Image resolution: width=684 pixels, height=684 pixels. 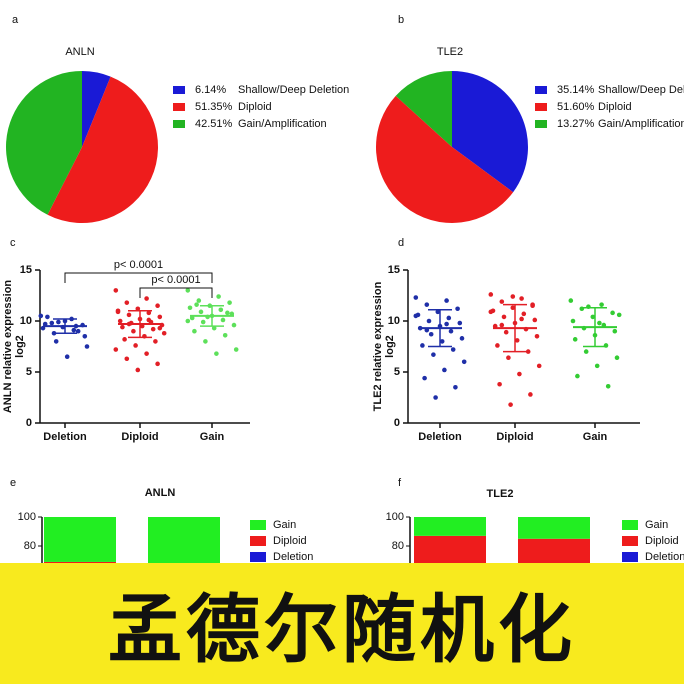 I want to click on panel-label: d, so click(x=401, y=243).